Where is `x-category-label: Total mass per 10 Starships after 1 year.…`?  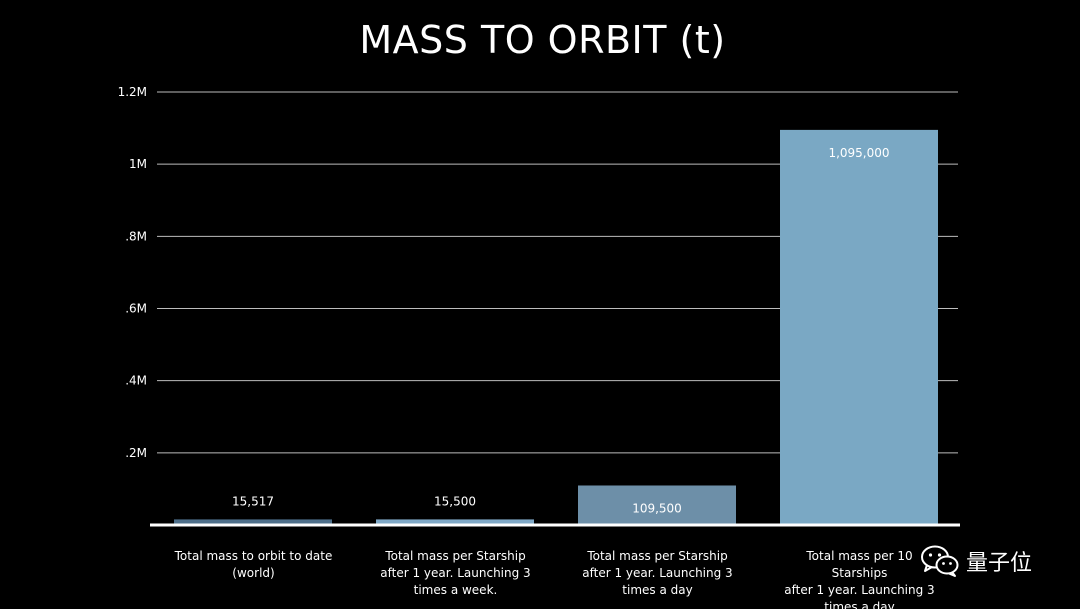
x-category-label: Total mass per 10 Starships after 1 year.… is located at coordinates (859, 578).